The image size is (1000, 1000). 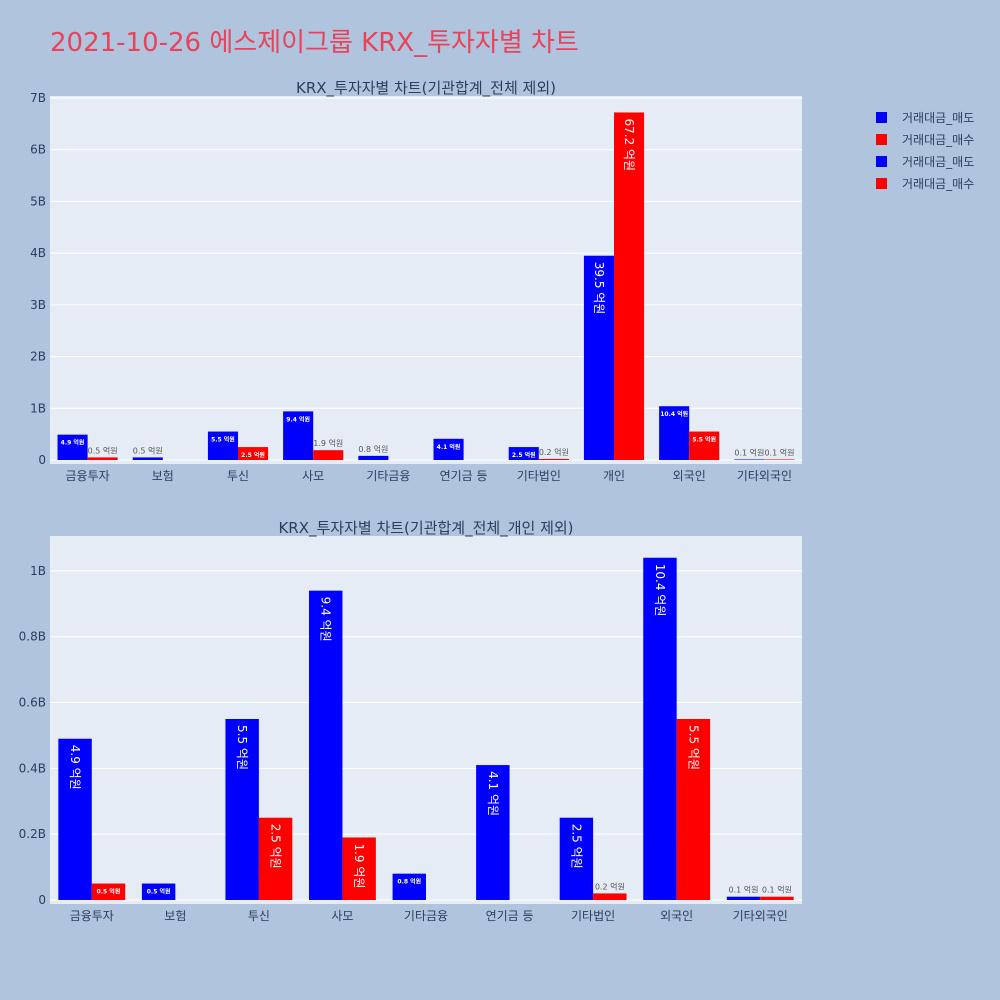 What do you see at coordinates (32, 768) in the screenshot?
I see `y-tick-label: 0.4B` at bounding box center [32, 768].